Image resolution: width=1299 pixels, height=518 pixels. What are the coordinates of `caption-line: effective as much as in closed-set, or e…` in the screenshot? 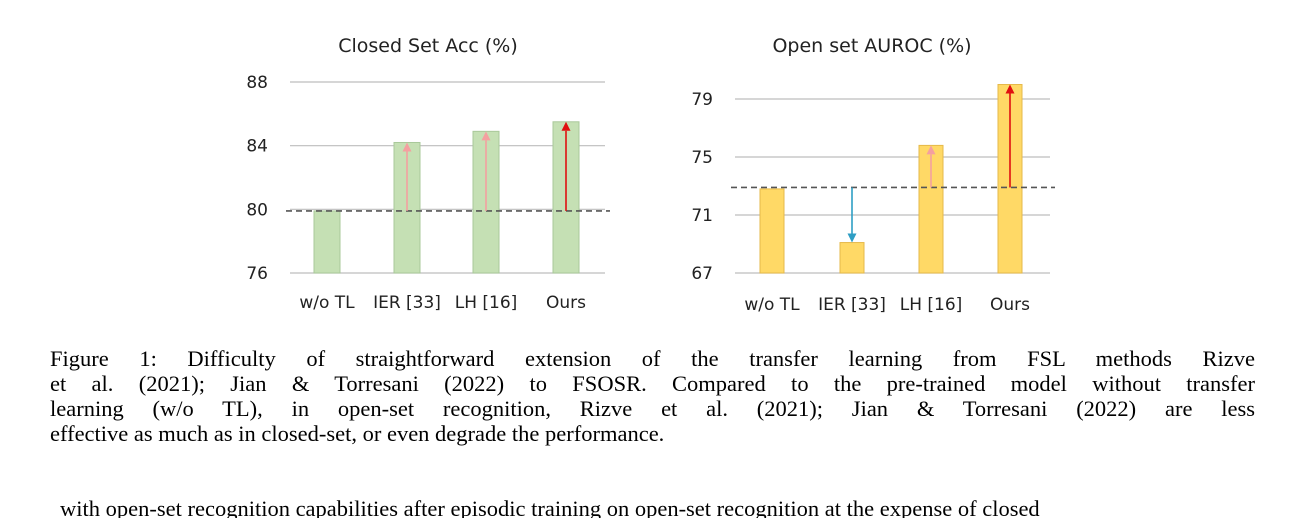 It's located at (357, 433).